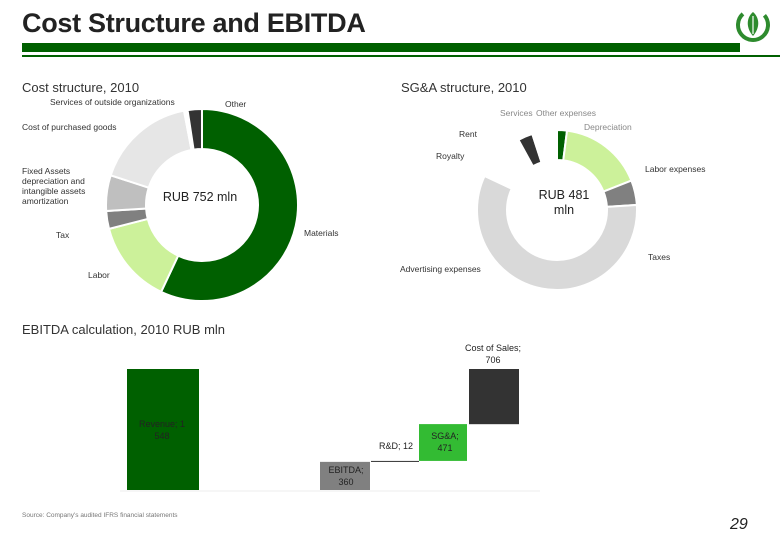 This screenshot has width=780, height=540. I want to click on ebitda-waterfall, so click(330, 430).